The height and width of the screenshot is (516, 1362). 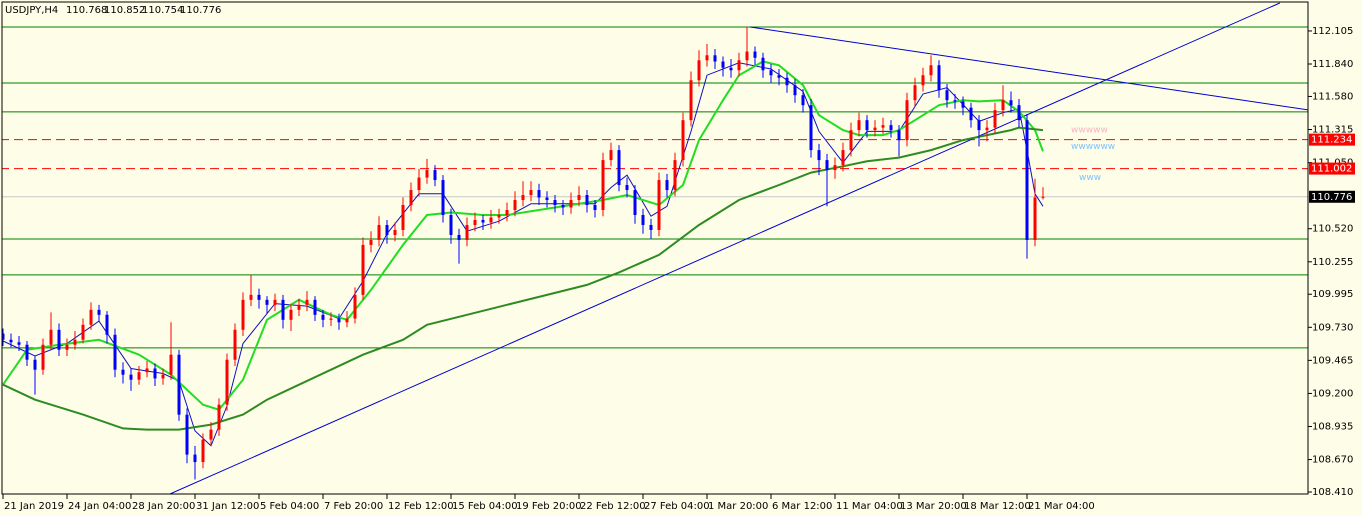 What do you see at coordinates (1332, 64) in the screenshot?
I see `y-tick-label: 111.840` at bounding box center [1332, 64].